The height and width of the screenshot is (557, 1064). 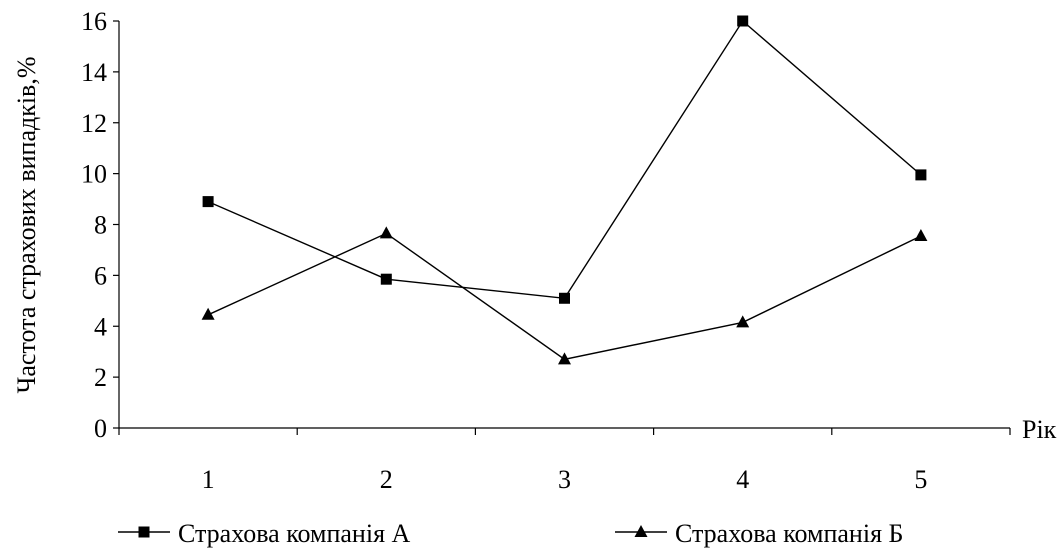 I want to click on legend-label: Страхова компанія А, so click(x=294, y=533).